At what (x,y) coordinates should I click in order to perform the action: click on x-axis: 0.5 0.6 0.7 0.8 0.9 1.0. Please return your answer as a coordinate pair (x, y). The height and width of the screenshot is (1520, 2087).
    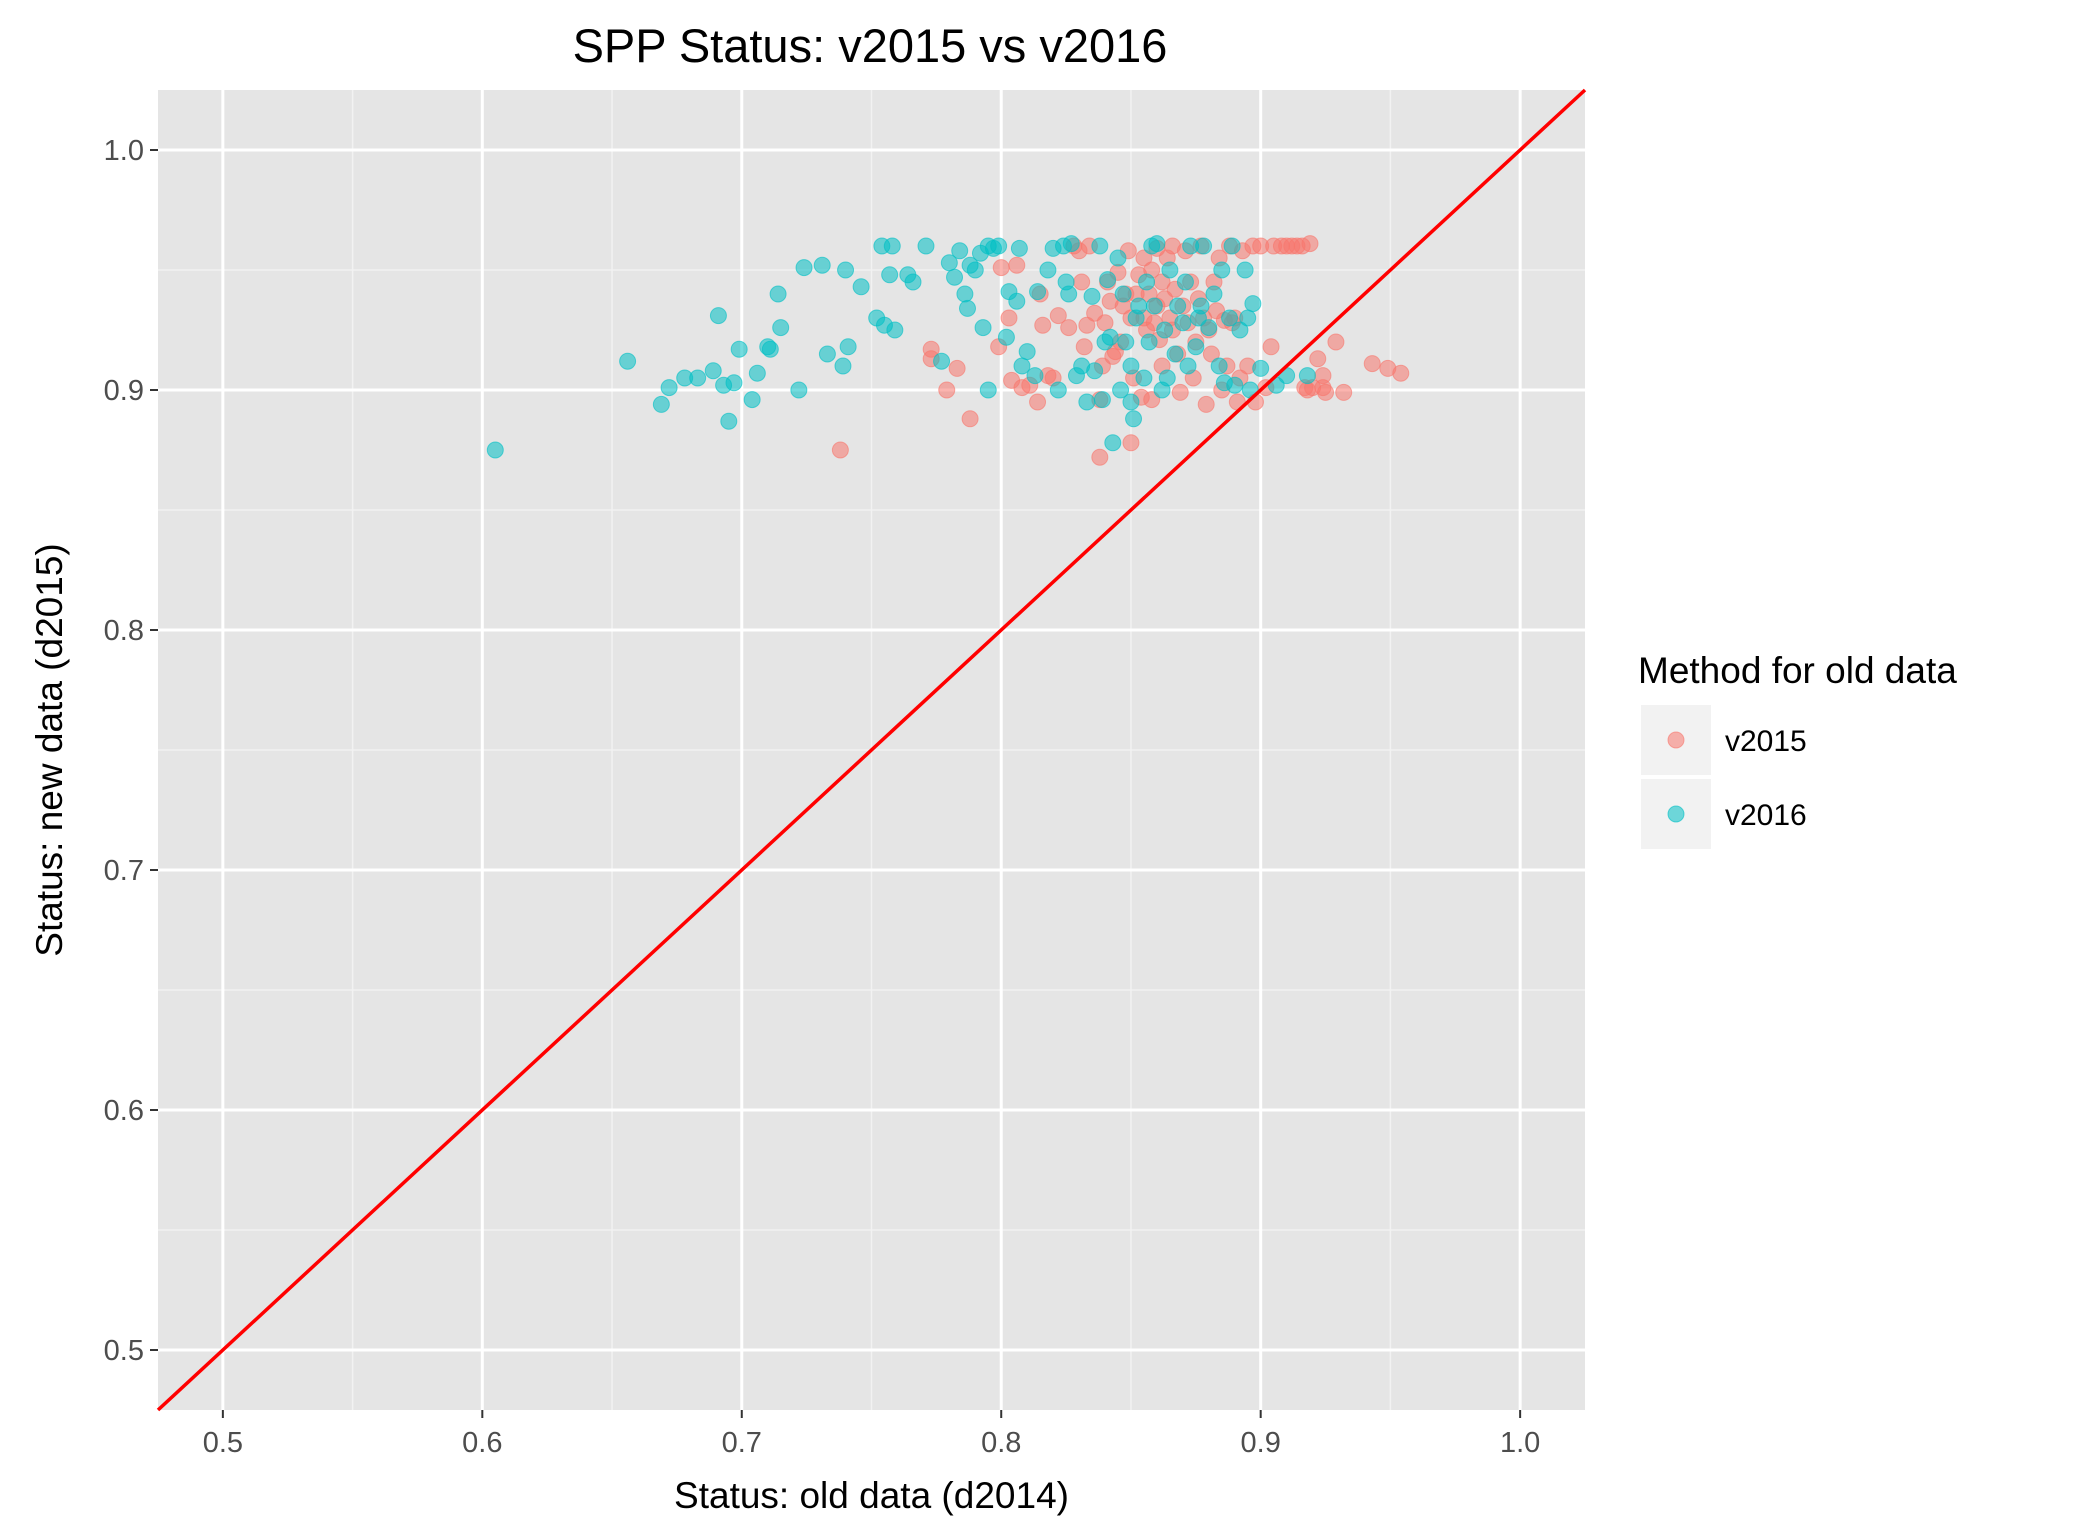
    Looking at the image, I should click on (871, 1434).